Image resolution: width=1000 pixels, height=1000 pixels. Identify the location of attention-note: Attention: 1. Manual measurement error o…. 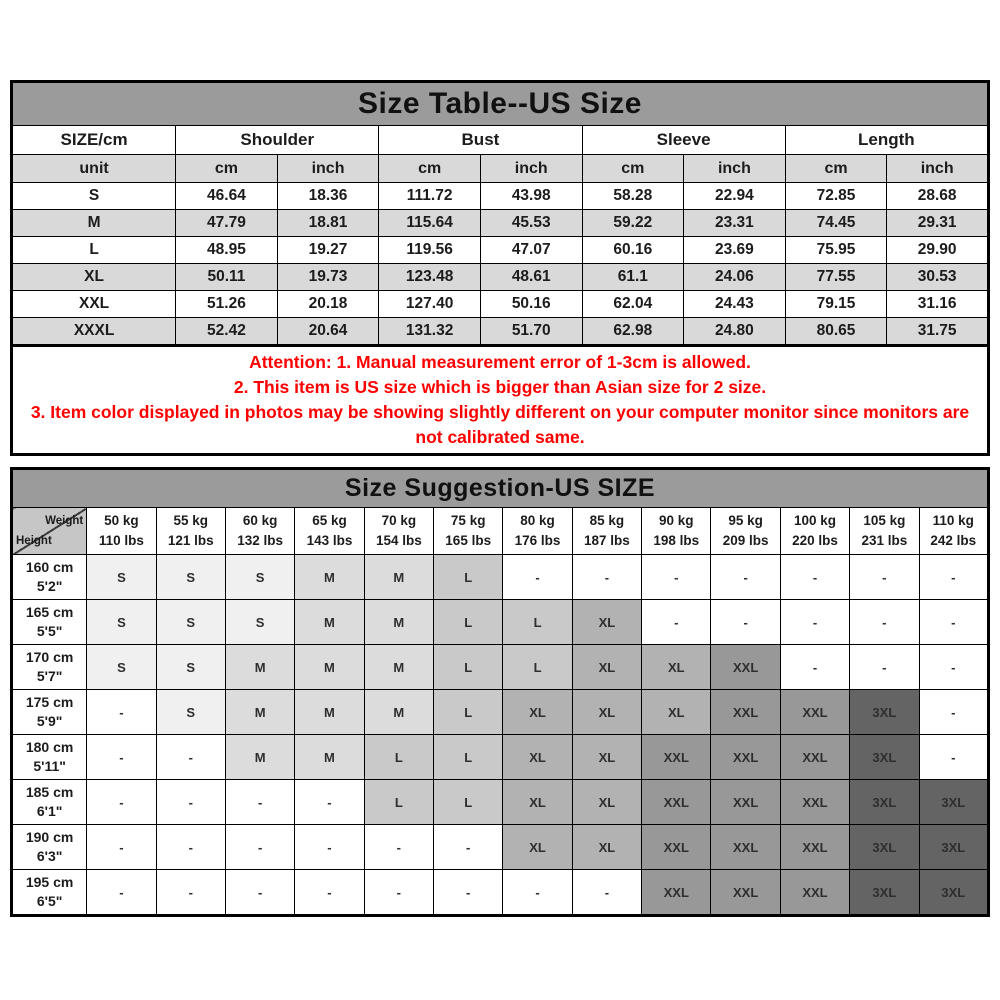
(500, 401).